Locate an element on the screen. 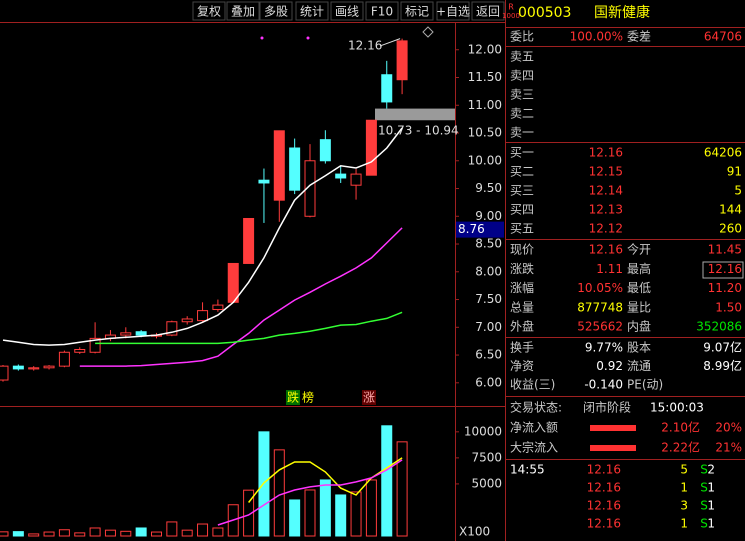 This screenshot has width=745, height=541. value: 64706 is located at coordinates (723, 37).